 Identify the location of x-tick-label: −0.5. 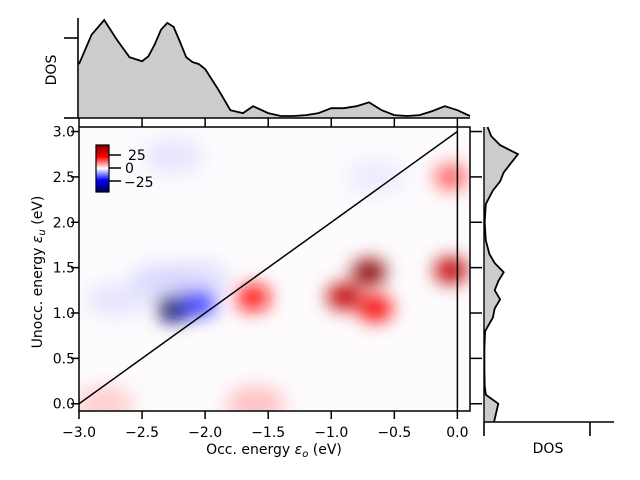
(394, 433).